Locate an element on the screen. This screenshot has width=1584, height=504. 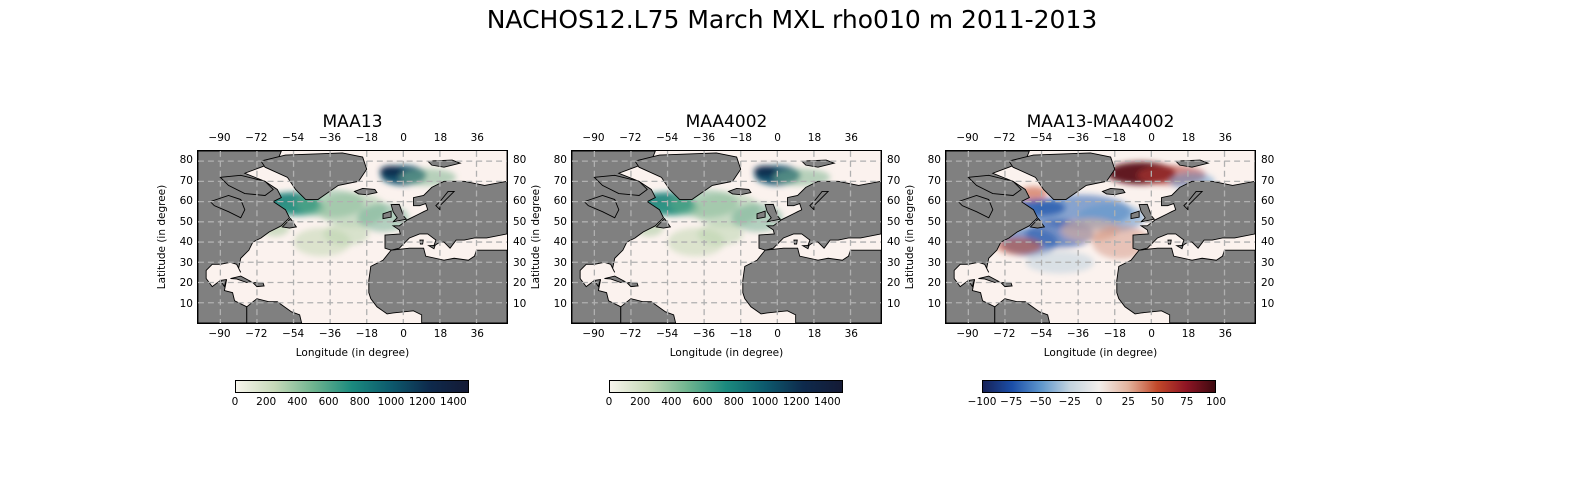
colorbar-tick: 1200 is located at coordinates (422, 402).